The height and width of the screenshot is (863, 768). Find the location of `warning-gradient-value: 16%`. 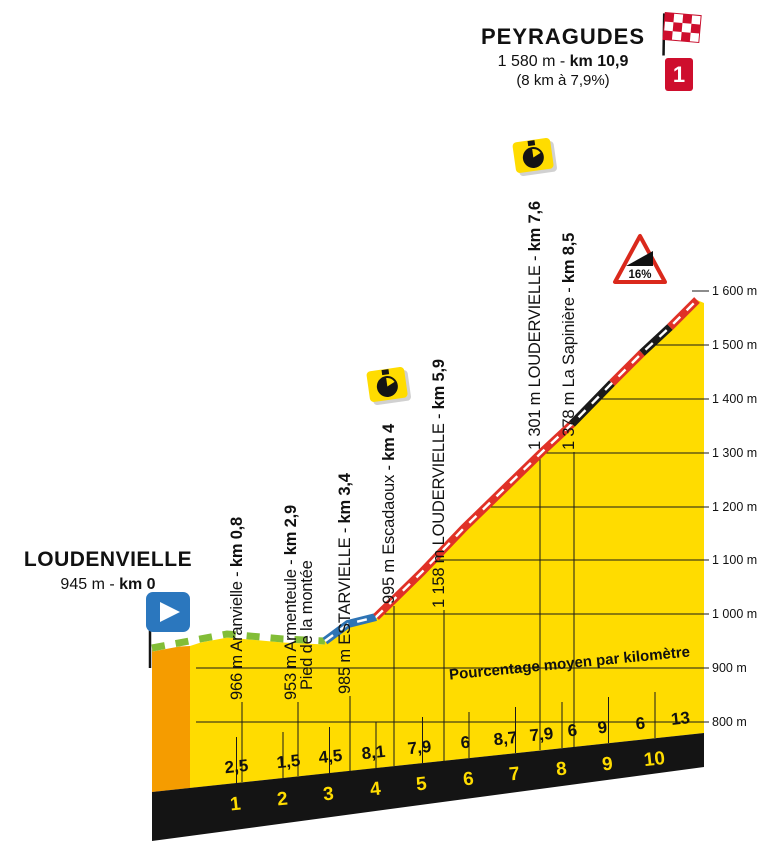

warning-gradient-value: 16% is located at coordinates (639, 275).